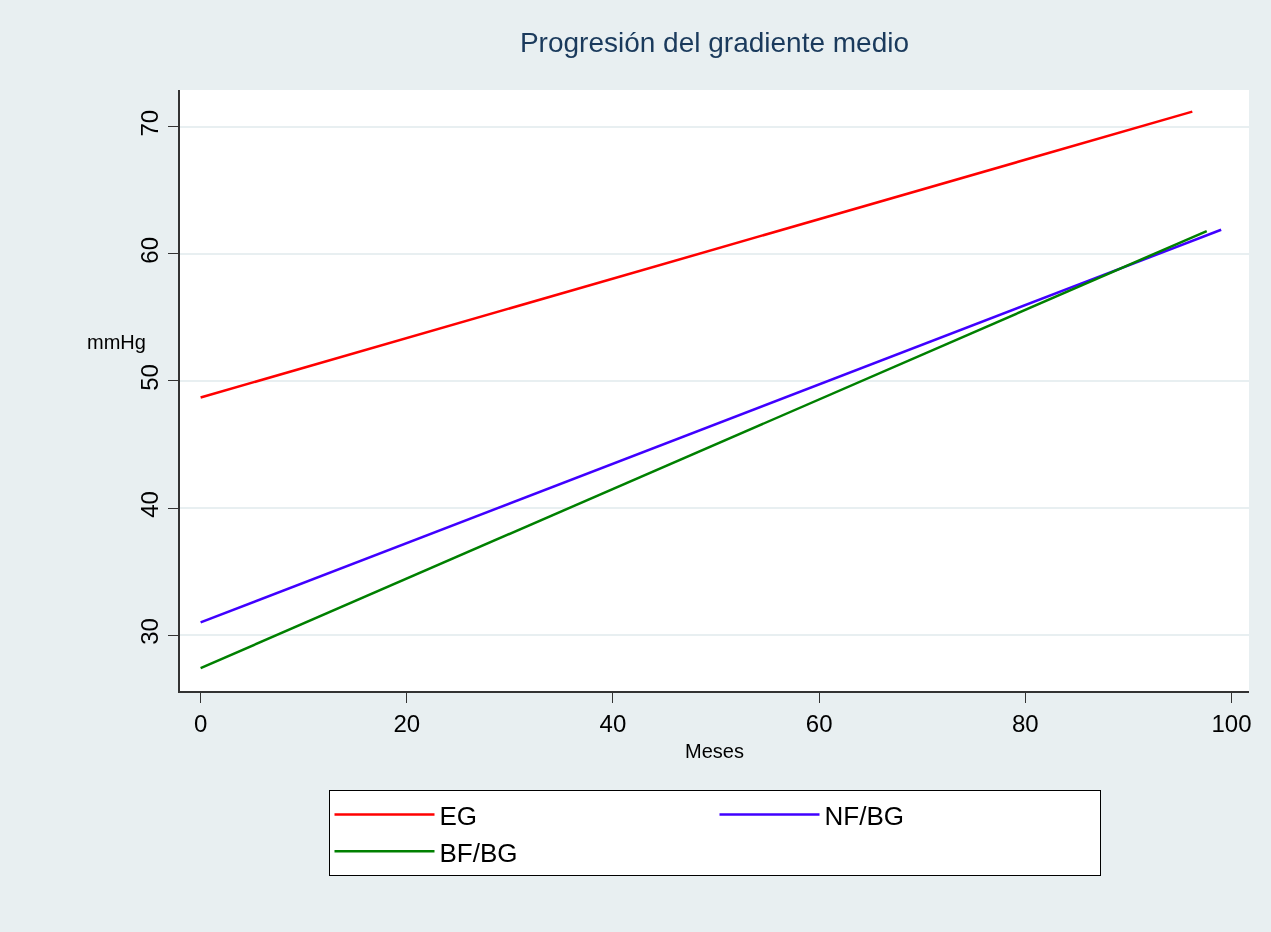  What do you see at coordinates (116, 342) in the screenshot?
I see `y-axis-title: mmHg` at bounding box center [116, 342].